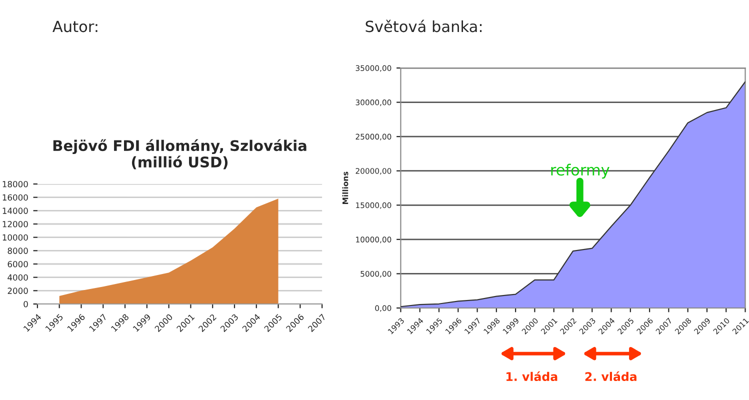 The width and height of the screenshot is (749, 400). What do you see at coordinates (18, 291) in the screenshot?
I see `y-tick-label: 2000` at bounding box center [18, 291].